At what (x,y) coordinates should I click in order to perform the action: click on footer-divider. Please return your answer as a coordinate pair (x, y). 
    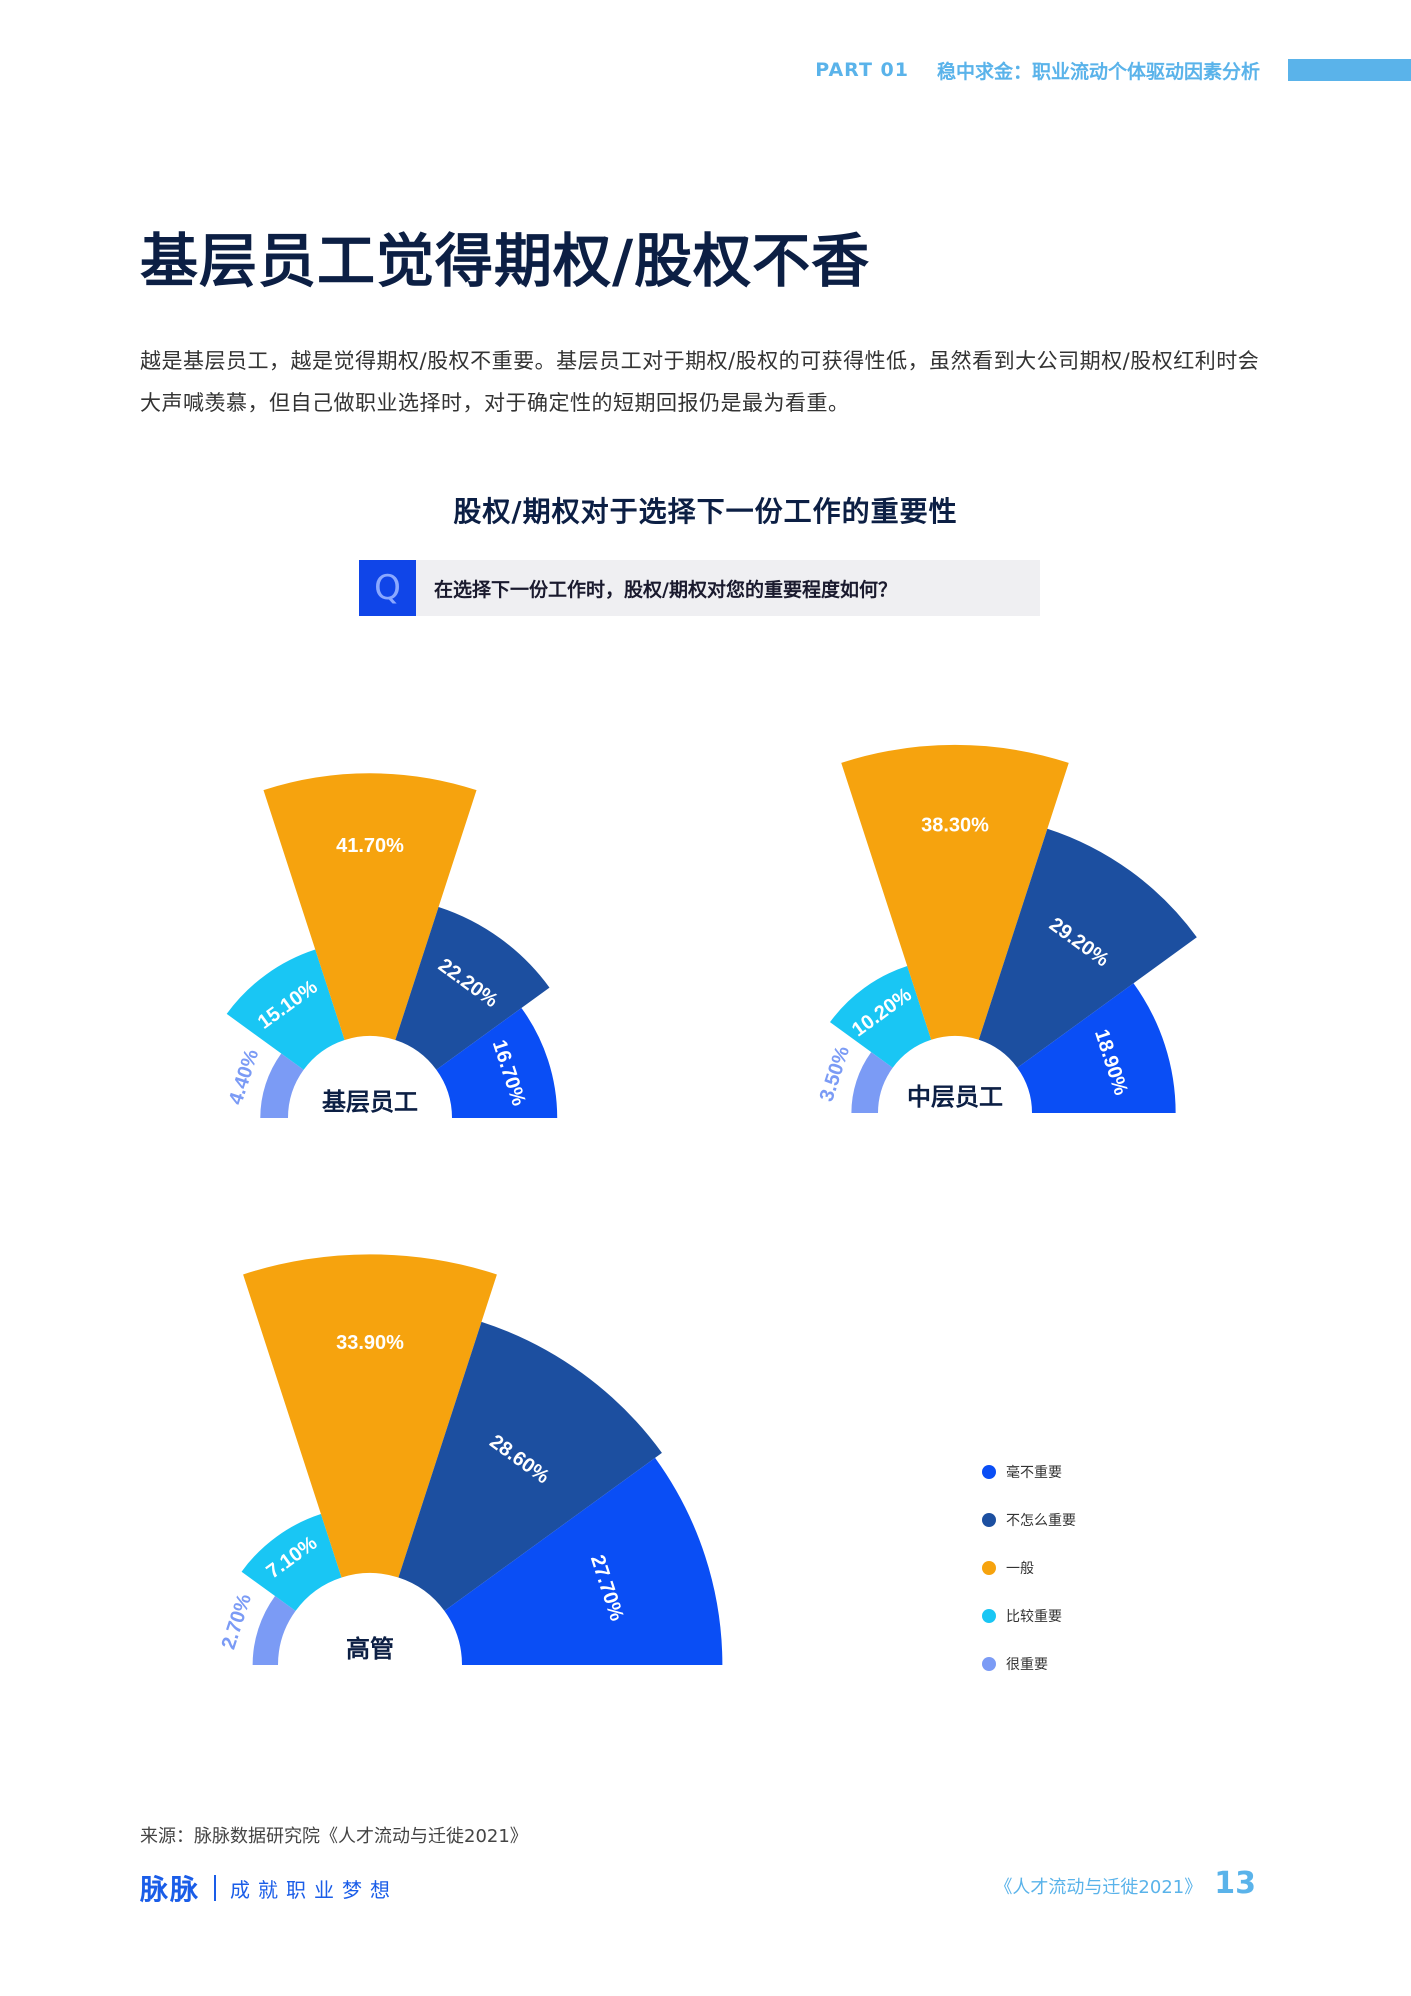
    Looking at the image, I should click on (215, 1888).